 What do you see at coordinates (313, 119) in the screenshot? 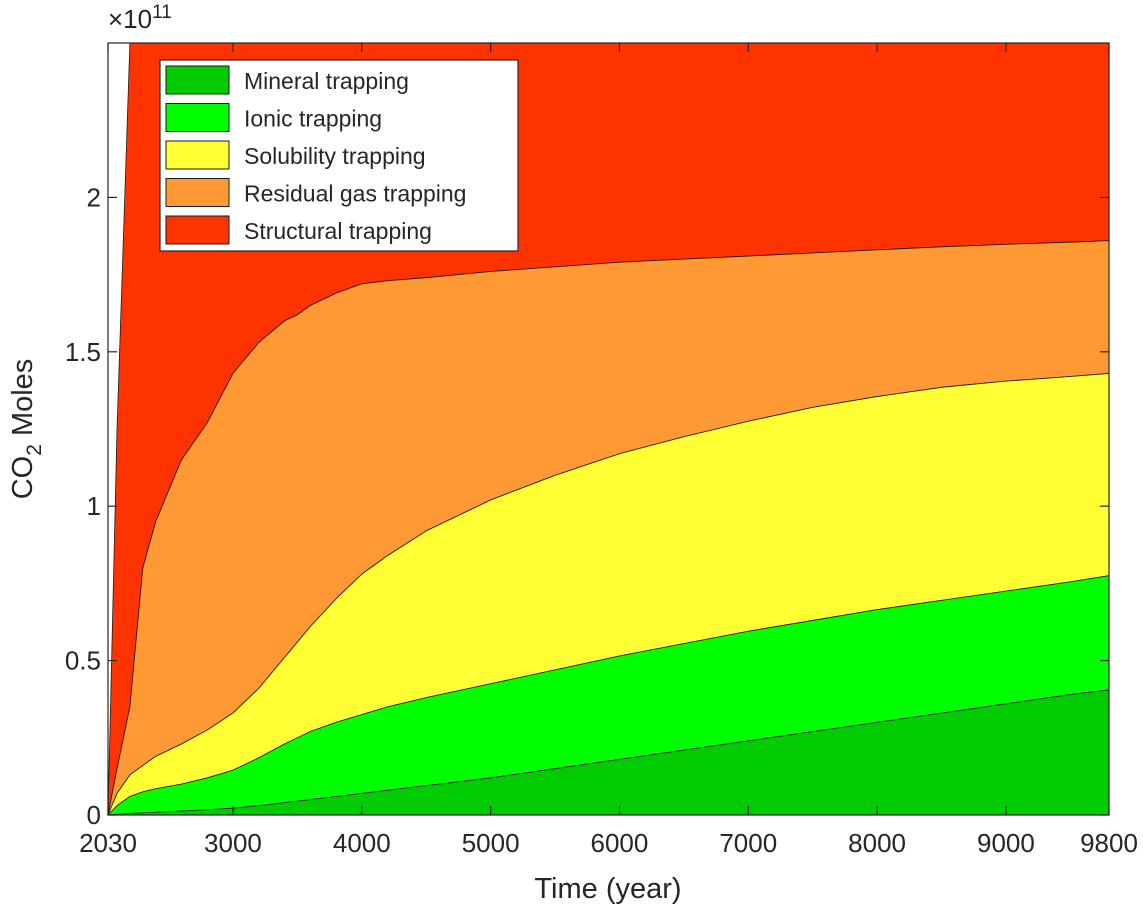
I see `legend-label: Ionic trapping` at bounding box center [313, 119].